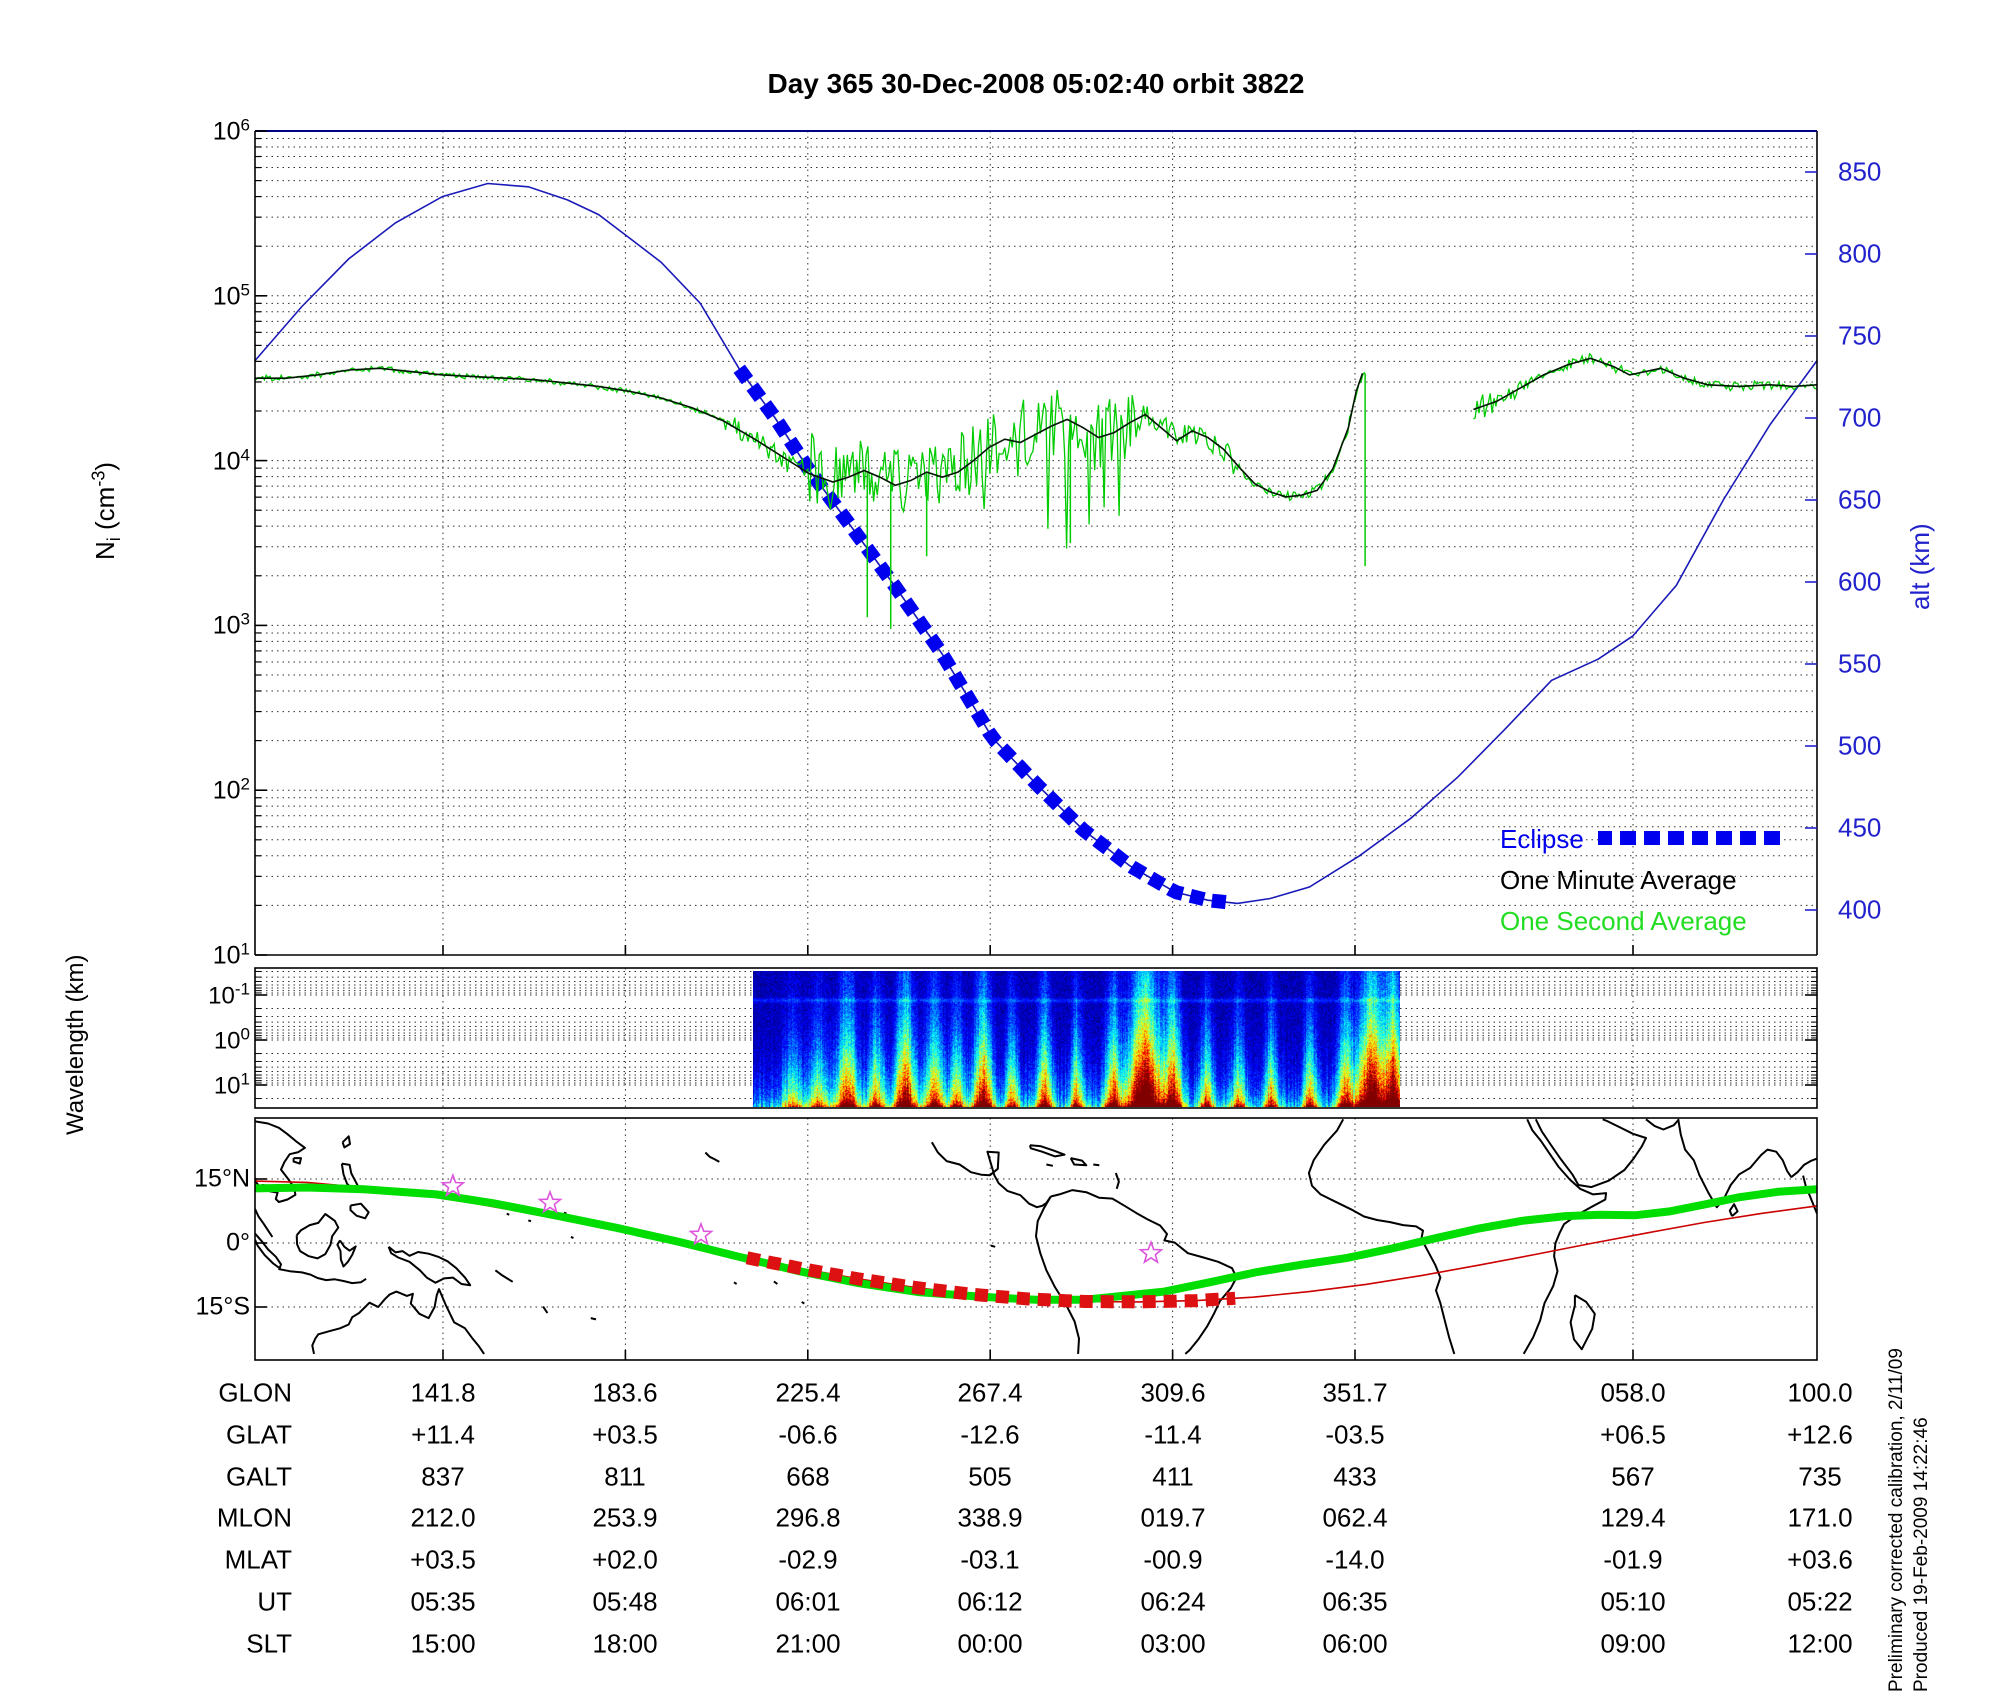 The height and width of the screenshot is (1700, 2000). Describe the element at coordinates (443, 1517) in the screenshot. I see `table-cell-MLON-1: 212.0` at that location.